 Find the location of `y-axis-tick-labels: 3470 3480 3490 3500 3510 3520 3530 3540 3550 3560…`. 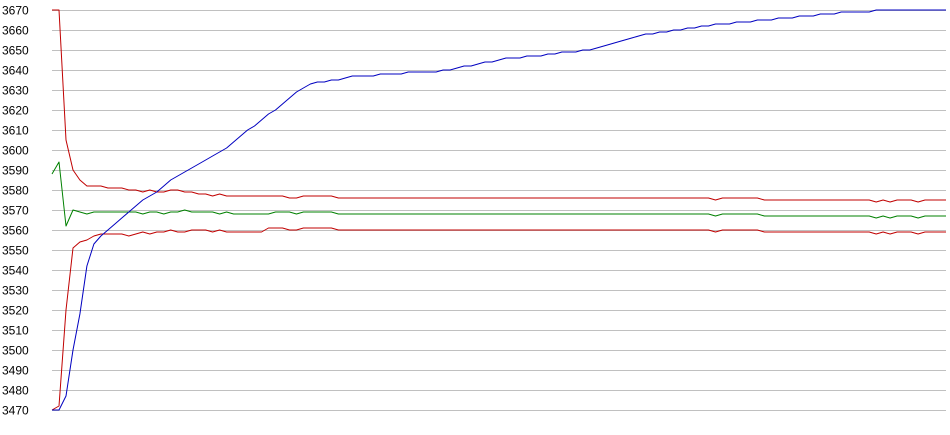

y-axis-tick-labels: 3470 3480 3490 3500 3510 3520 3530 3540 3550 3560… is located at coordinates (15, 211).